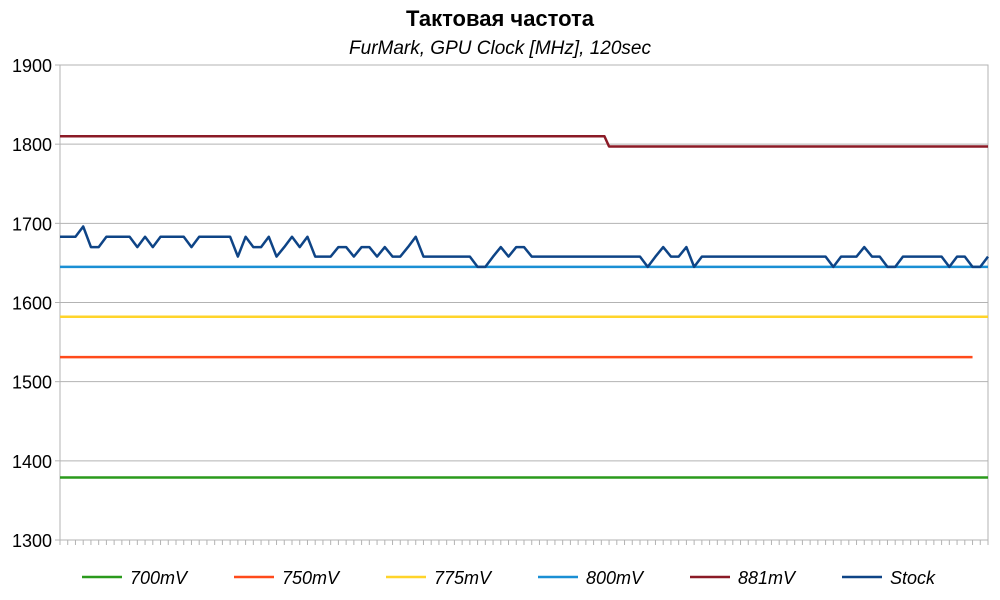  I want to click on legend-label: 700mV, so click(159, 578).